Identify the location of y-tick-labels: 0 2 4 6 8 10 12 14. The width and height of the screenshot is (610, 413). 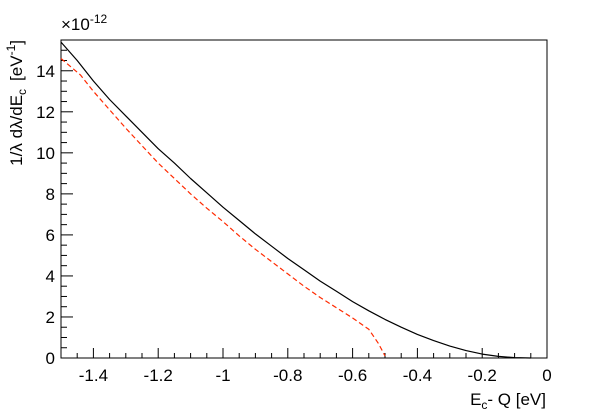
(45, 215).